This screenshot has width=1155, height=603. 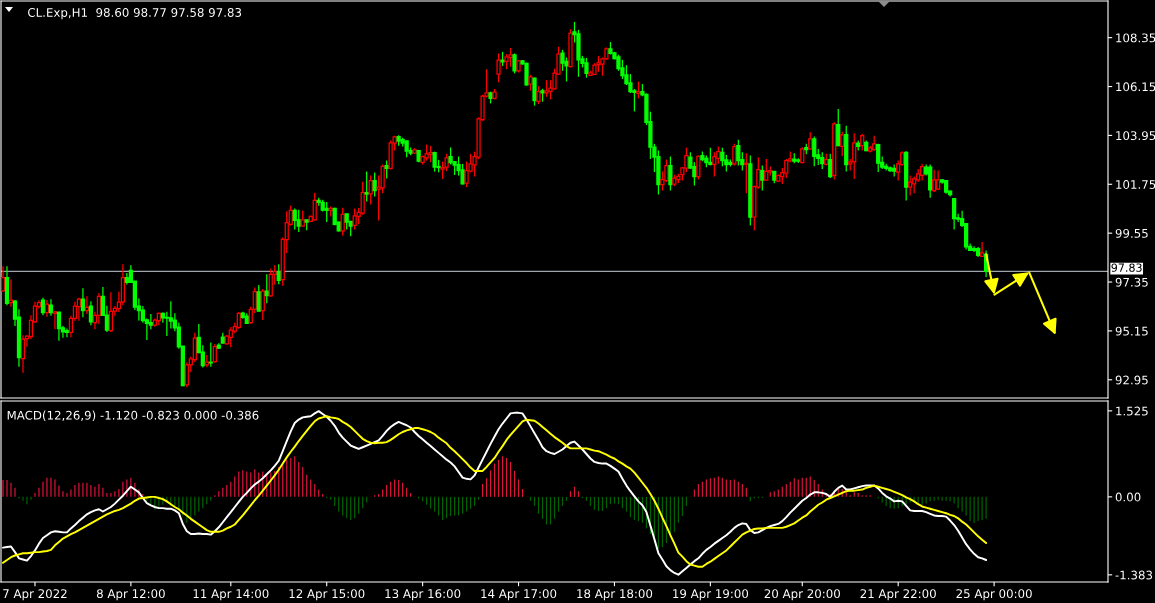 What do you see at coordinates (1131, 282) in the screenshot?
I see `y-tick-label: 97.35` at bounding box center [1131, 282].